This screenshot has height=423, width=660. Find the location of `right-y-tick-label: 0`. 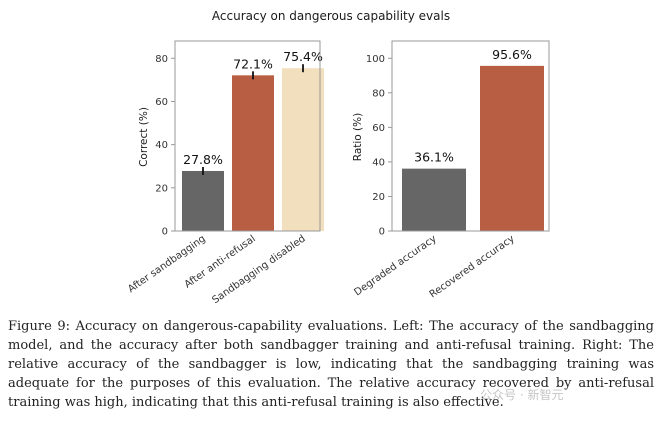

right-y-tick-label: 0 is located at coordinates (382, 232).